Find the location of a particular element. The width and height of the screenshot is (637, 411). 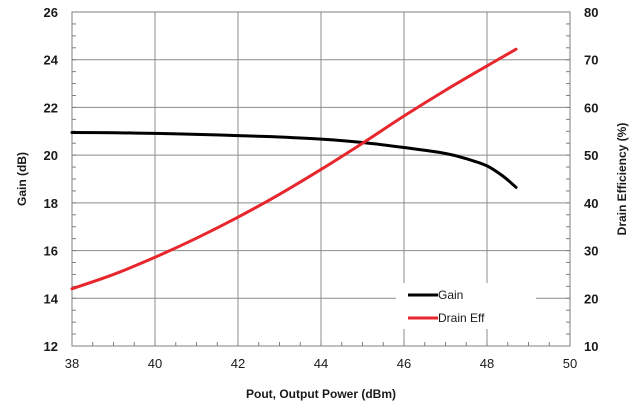

series-line-gain is located at coordinates (294, 159).